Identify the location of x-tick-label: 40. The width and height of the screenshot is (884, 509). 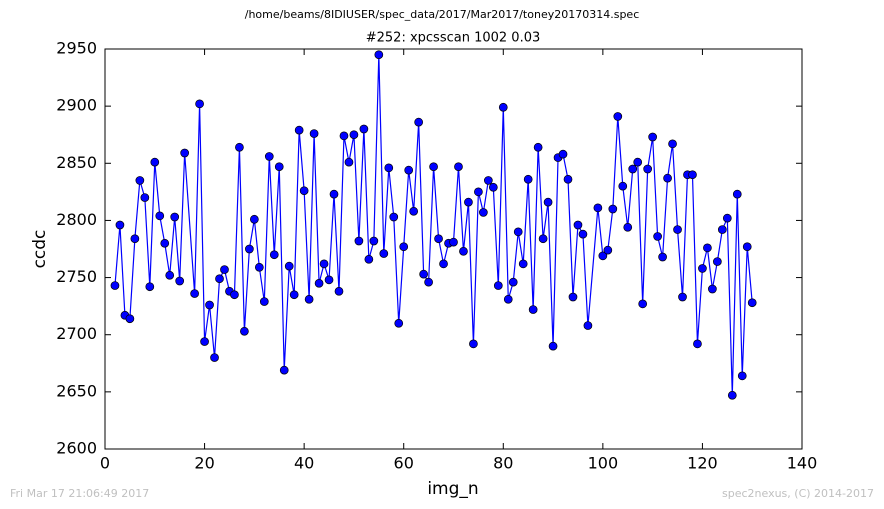
(304, 463).